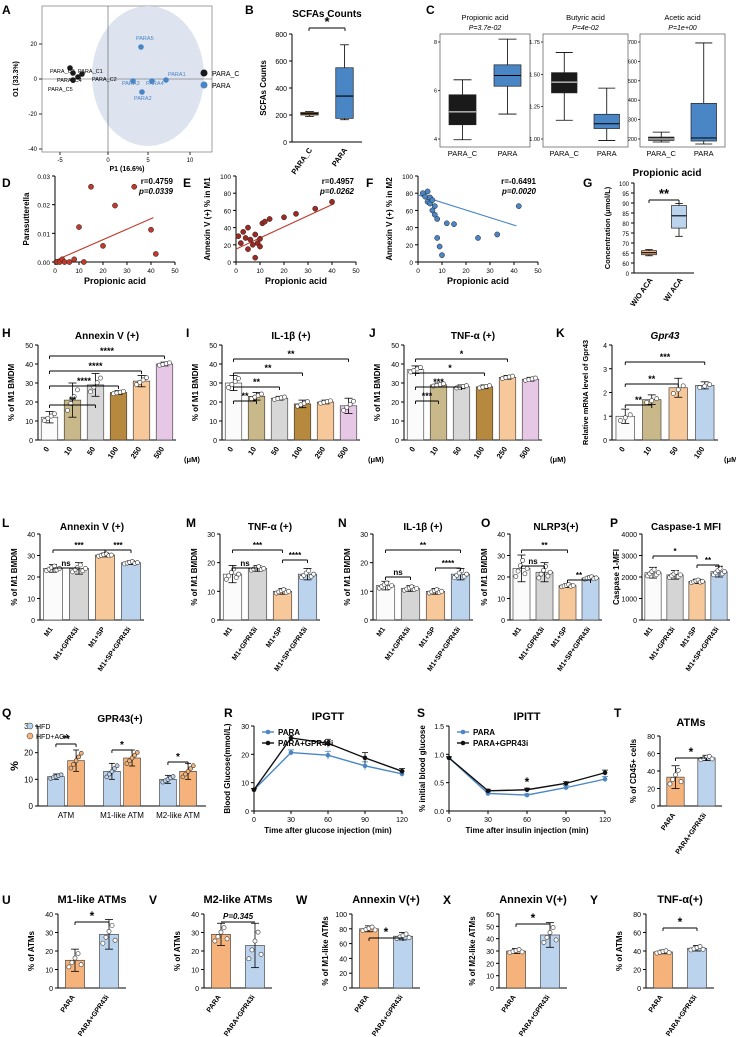 Image resolution: width=736 pixels, height=1037 pixels. I want to click on r-value: r=-0.6491, so click(518, 181).